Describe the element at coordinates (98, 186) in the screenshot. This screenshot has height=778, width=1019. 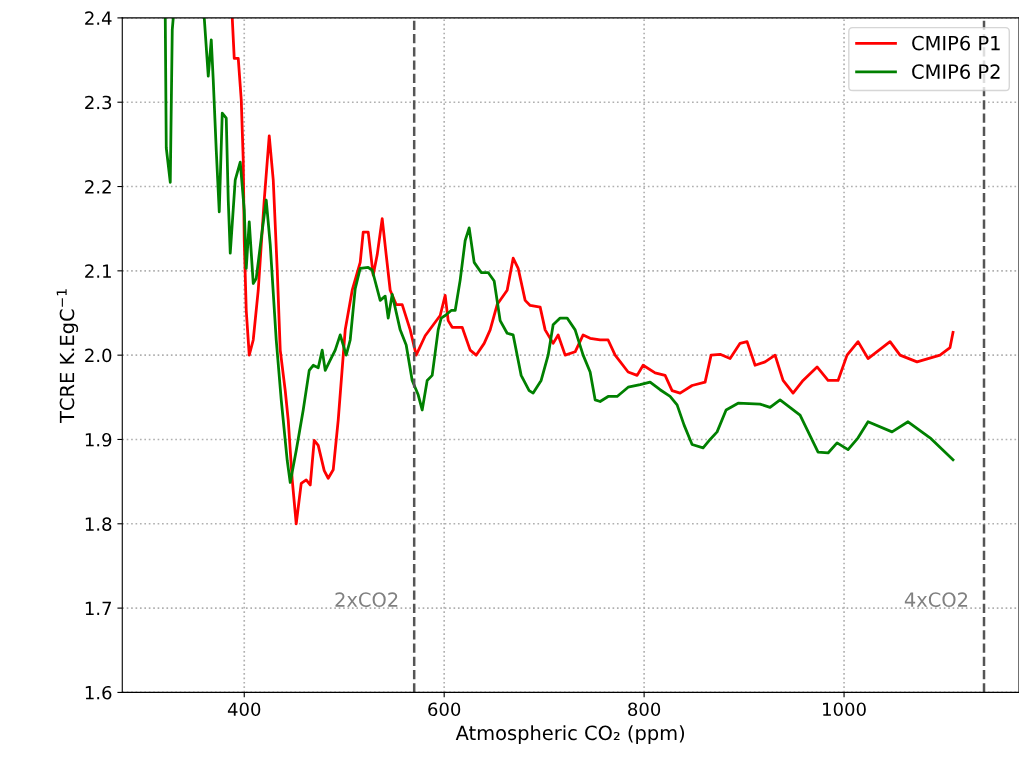
I see `y-tick-label: 2.2` at that location.